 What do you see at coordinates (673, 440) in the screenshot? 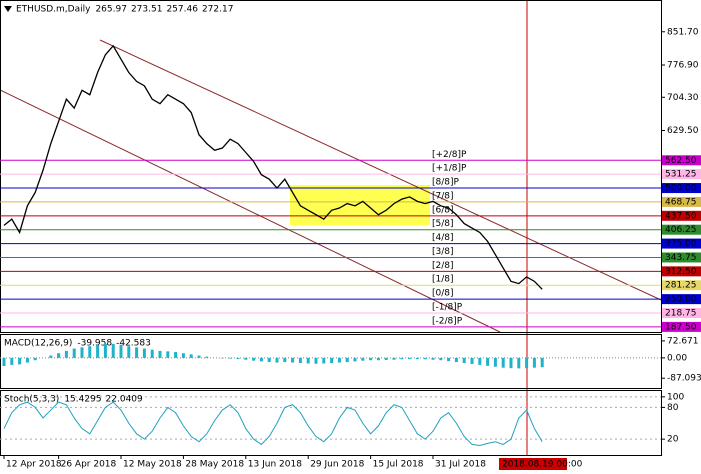
I see `y-tick-label: 20` at bounding box center [673, 440].